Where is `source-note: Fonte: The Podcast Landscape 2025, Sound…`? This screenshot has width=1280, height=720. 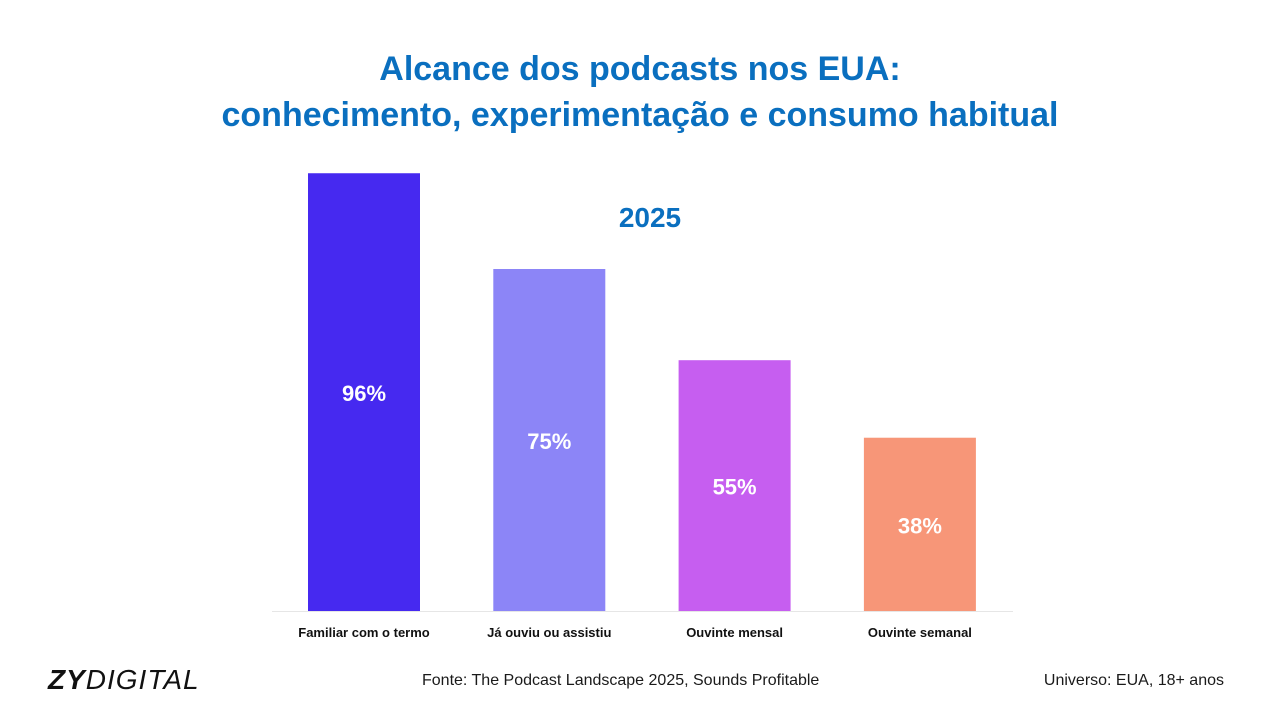
source-note: Fonte: The Podcast Landscape 2025, Sound… is located at coordinates (621, 680).